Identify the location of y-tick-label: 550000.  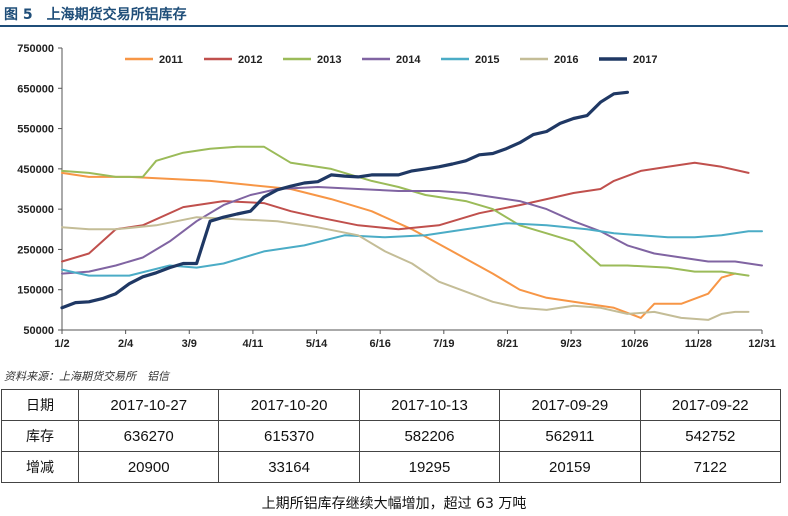
(35, 130).